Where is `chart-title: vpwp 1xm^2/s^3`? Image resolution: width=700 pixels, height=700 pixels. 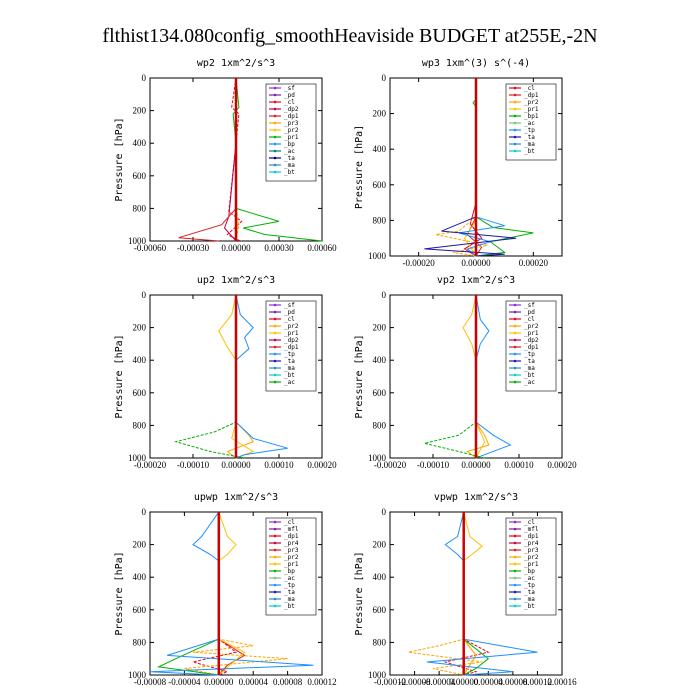 chart-title: vpwp 1xm^2/s^3 is located at coordinates (476, 497).